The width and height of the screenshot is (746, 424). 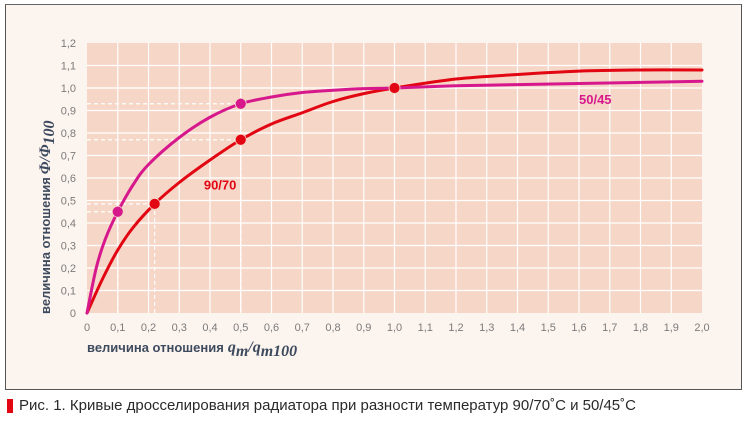 What do you see at coordinates (155, 347) in the screenshot?
I see `x-axis-title-prefix: величина отношения` at bounding box center [155, 347].